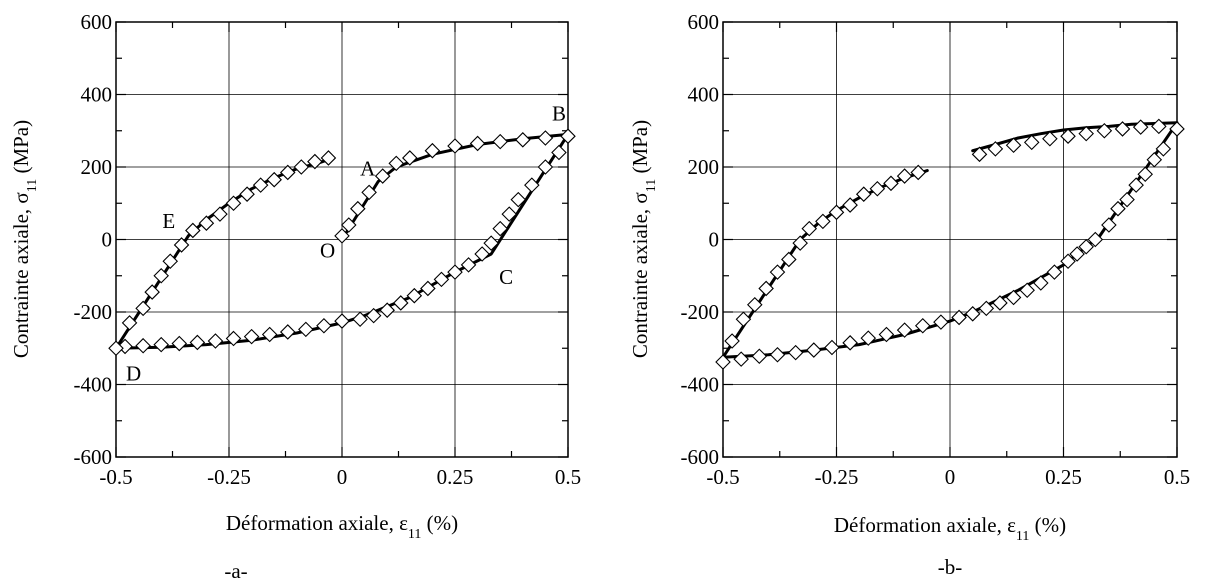  I want to click on point-label-o: O, so click(327, 251).